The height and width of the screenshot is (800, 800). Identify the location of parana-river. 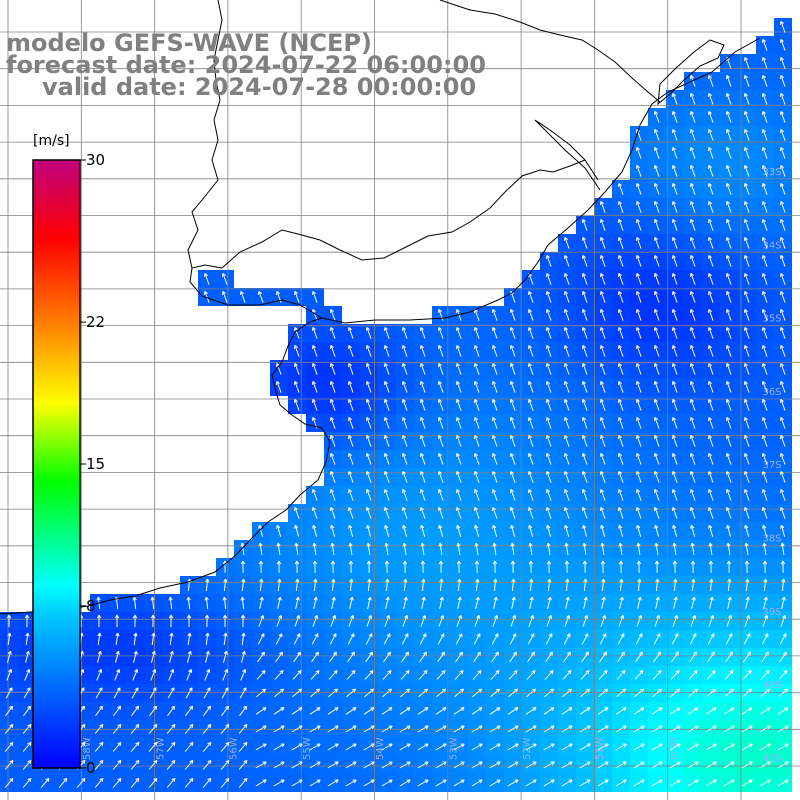
(203, 194).